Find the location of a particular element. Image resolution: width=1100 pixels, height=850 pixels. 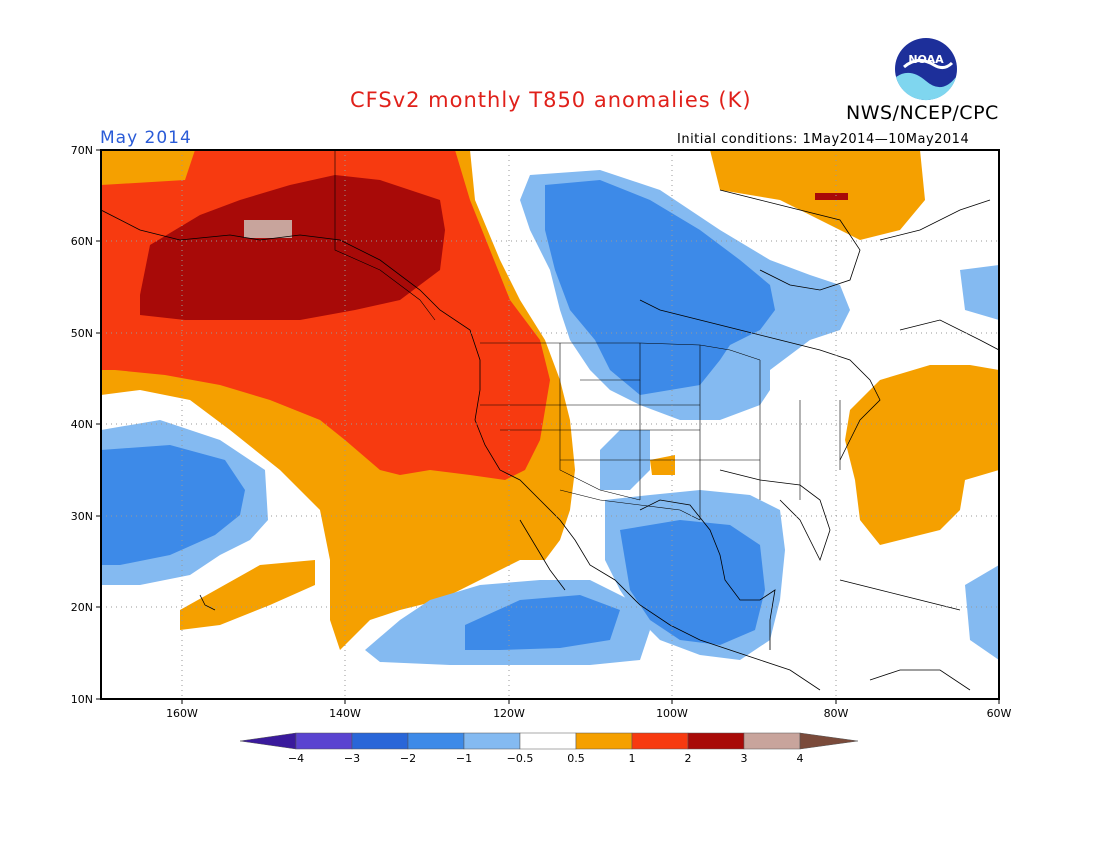

lon-label-100w: 100W is located at coordinates (672, 713).